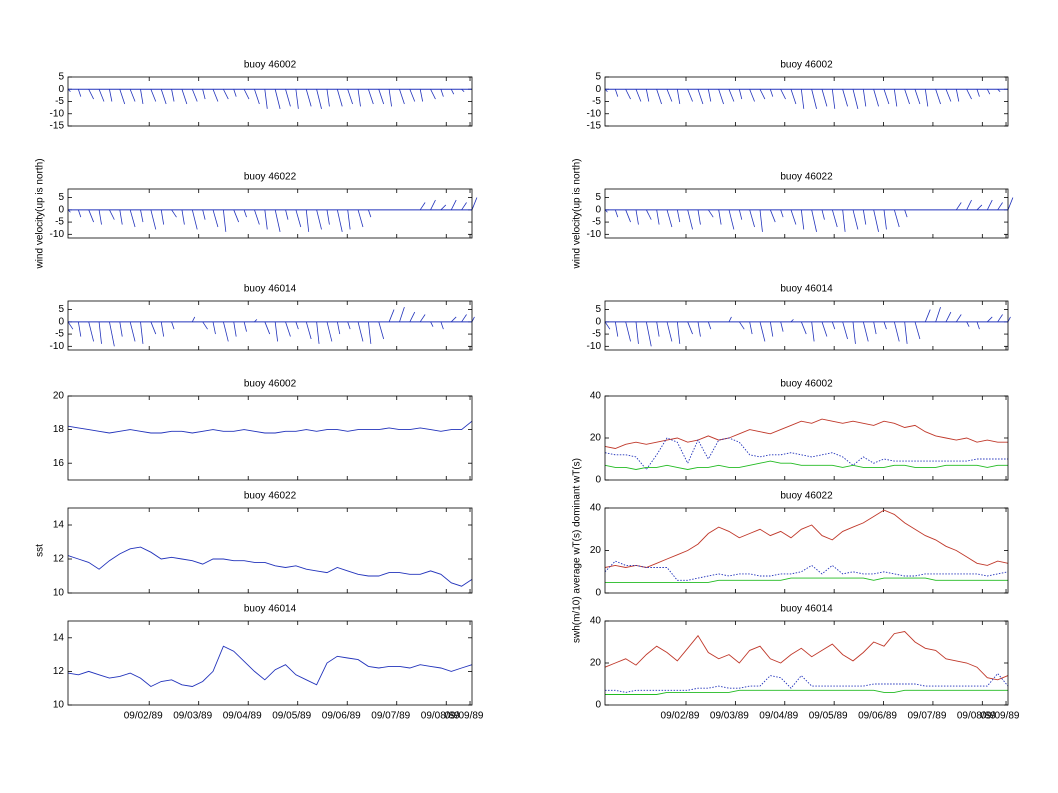 The height and width of the screenshot is (793, 1058). What do you see at coordinates (806, 289) in the screenshot?
I see `chart-title: buoy 46014` at bounding box center [806, 289].